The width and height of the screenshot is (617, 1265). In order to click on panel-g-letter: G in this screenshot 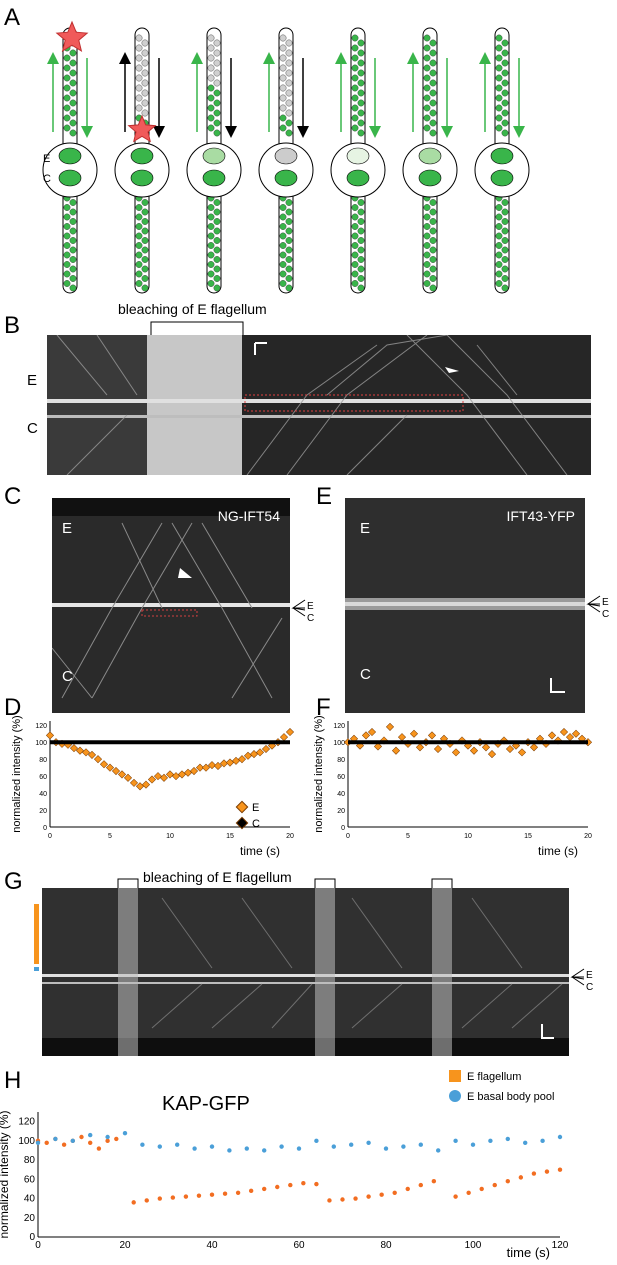, I will do `click(13, 881)`.